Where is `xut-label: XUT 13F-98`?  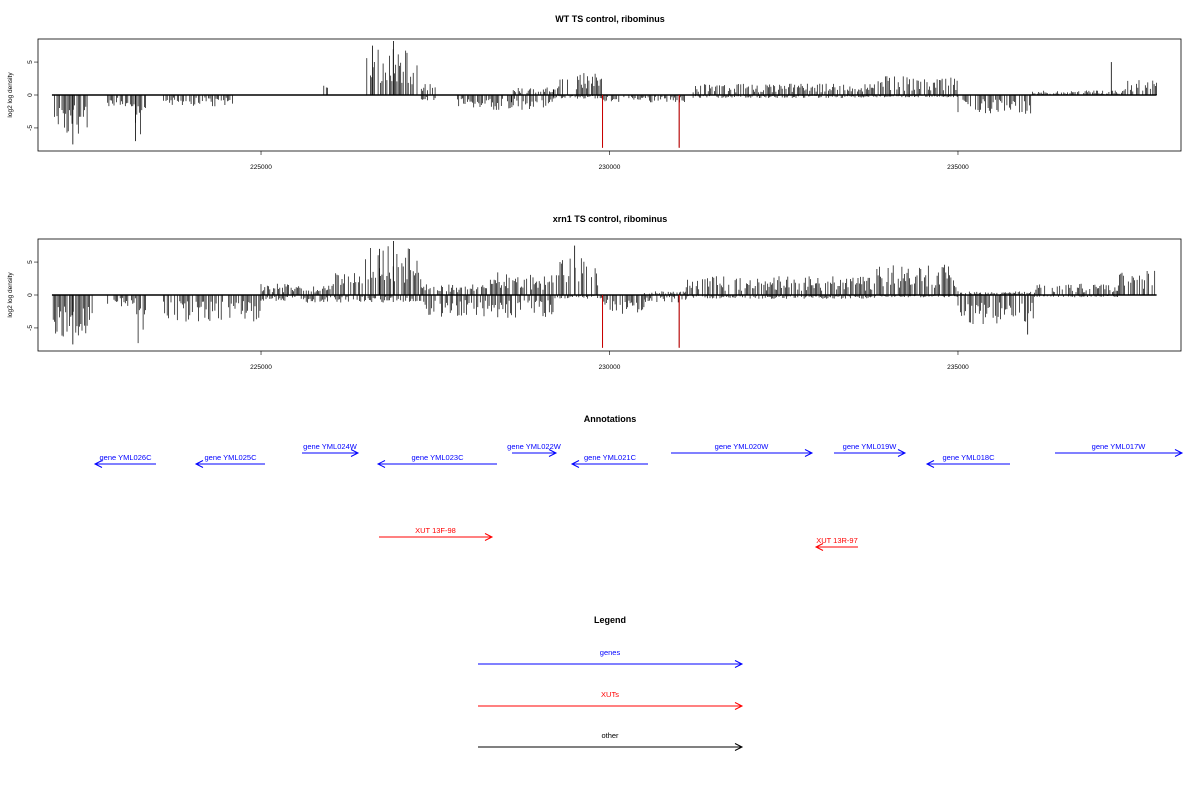 xut-label: XUT 13F-98 is located at coordinates (435, 530).